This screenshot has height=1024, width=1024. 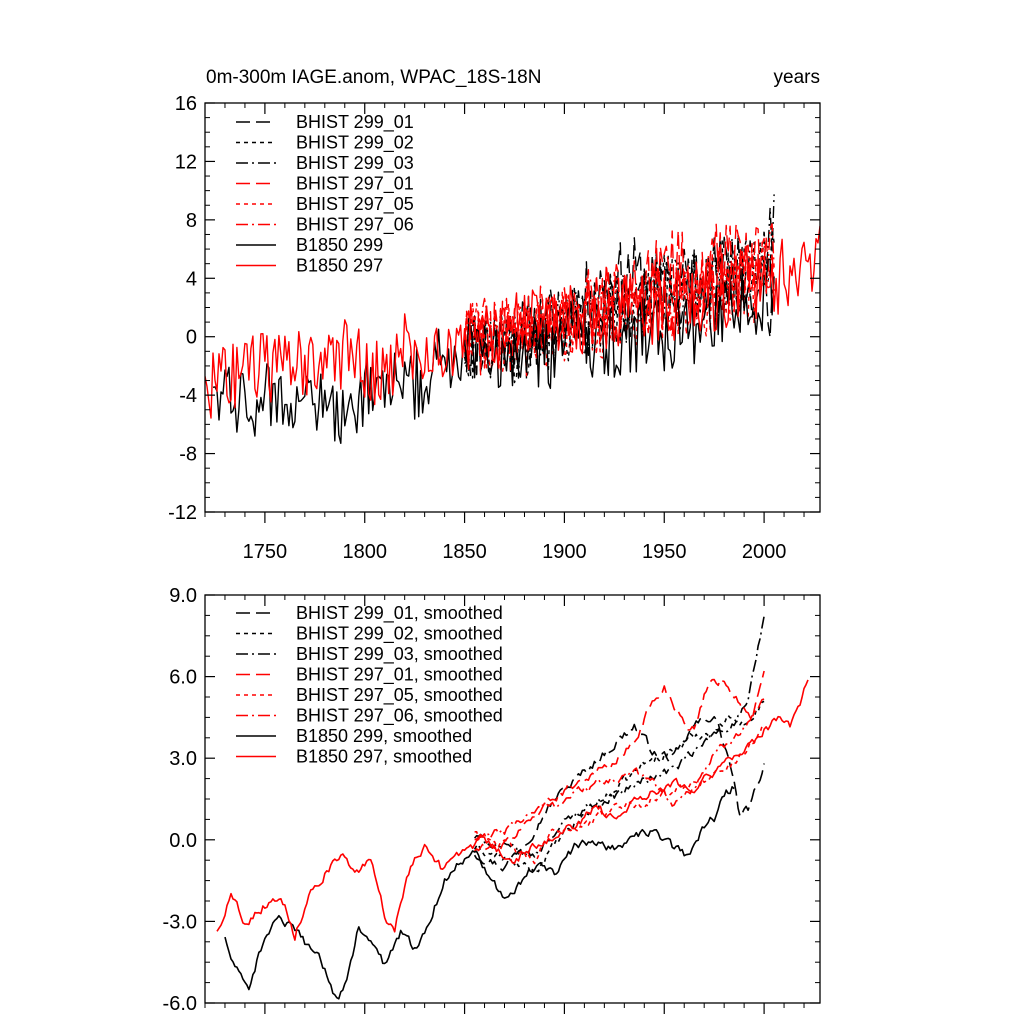 What do you see at coordinates (188, 396) in the screenshot?
I see `y-tick-label: -4` at bounding box center [188, 396].